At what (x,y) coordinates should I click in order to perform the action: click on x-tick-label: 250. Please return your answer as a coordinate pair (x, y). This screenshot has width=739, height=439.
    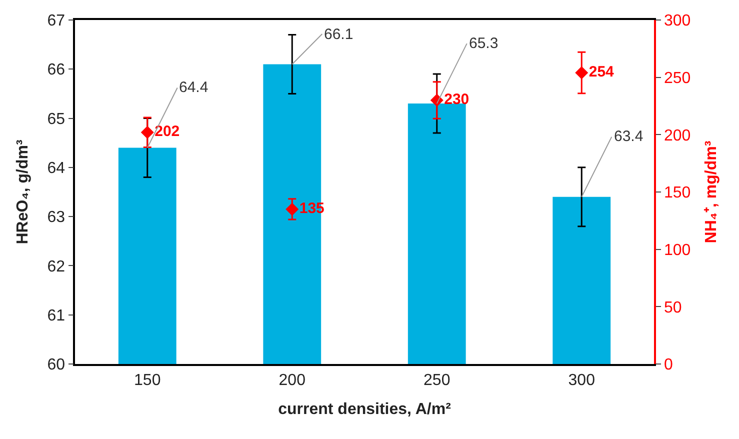
    Looking at the image, I should click on (437, 380).